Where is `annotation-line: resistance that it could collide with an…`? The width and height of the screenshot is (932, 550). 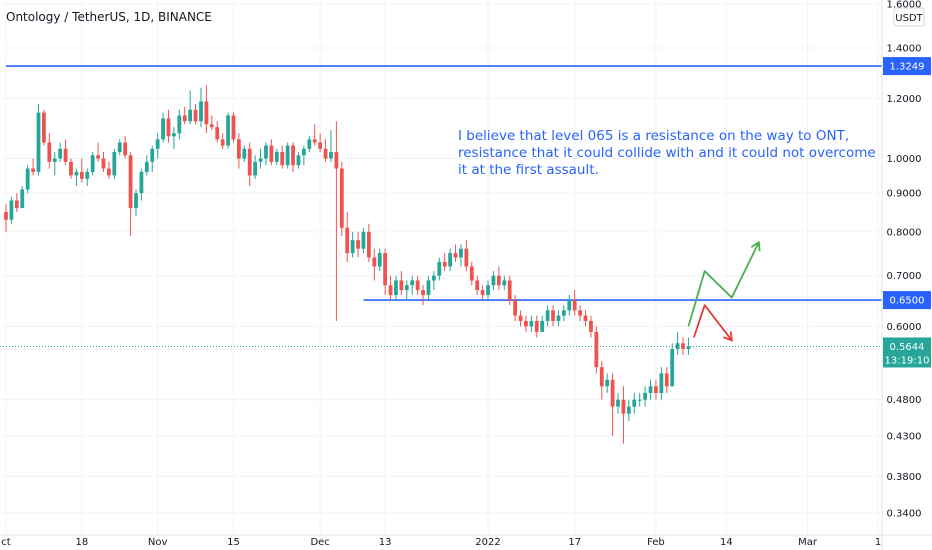 annotation-line: resistance that it could collide with an… is located at coordinates (667, 153).